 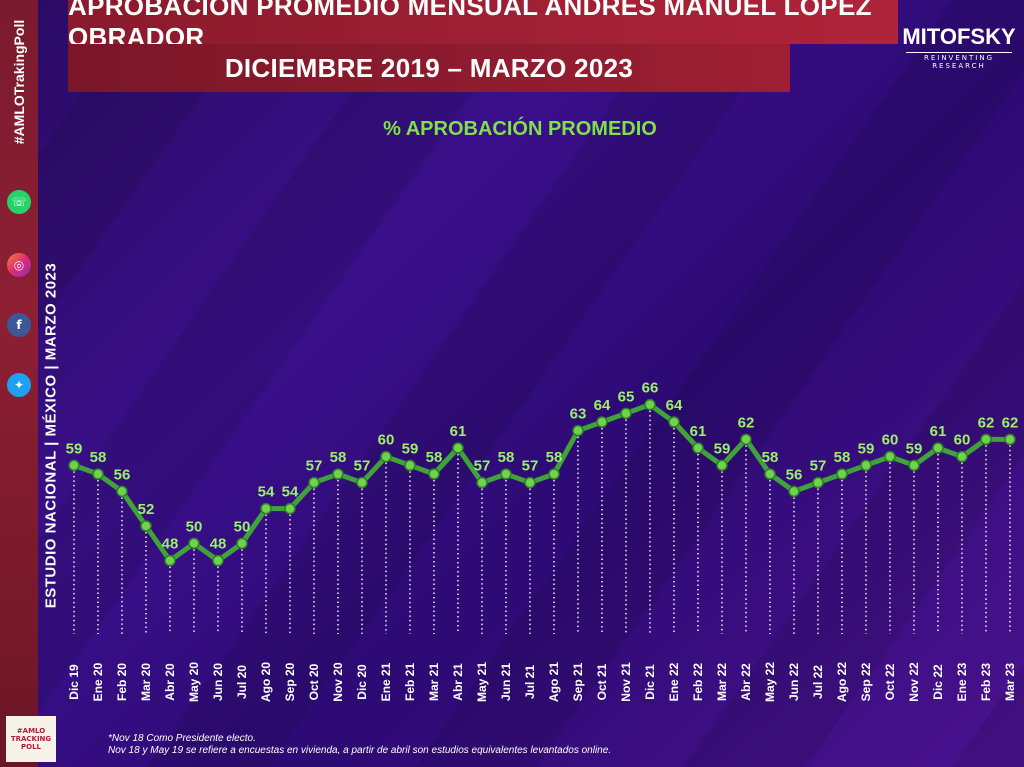 I want to click on x-tick-label: Feb 22, so click(x=698, y=682).